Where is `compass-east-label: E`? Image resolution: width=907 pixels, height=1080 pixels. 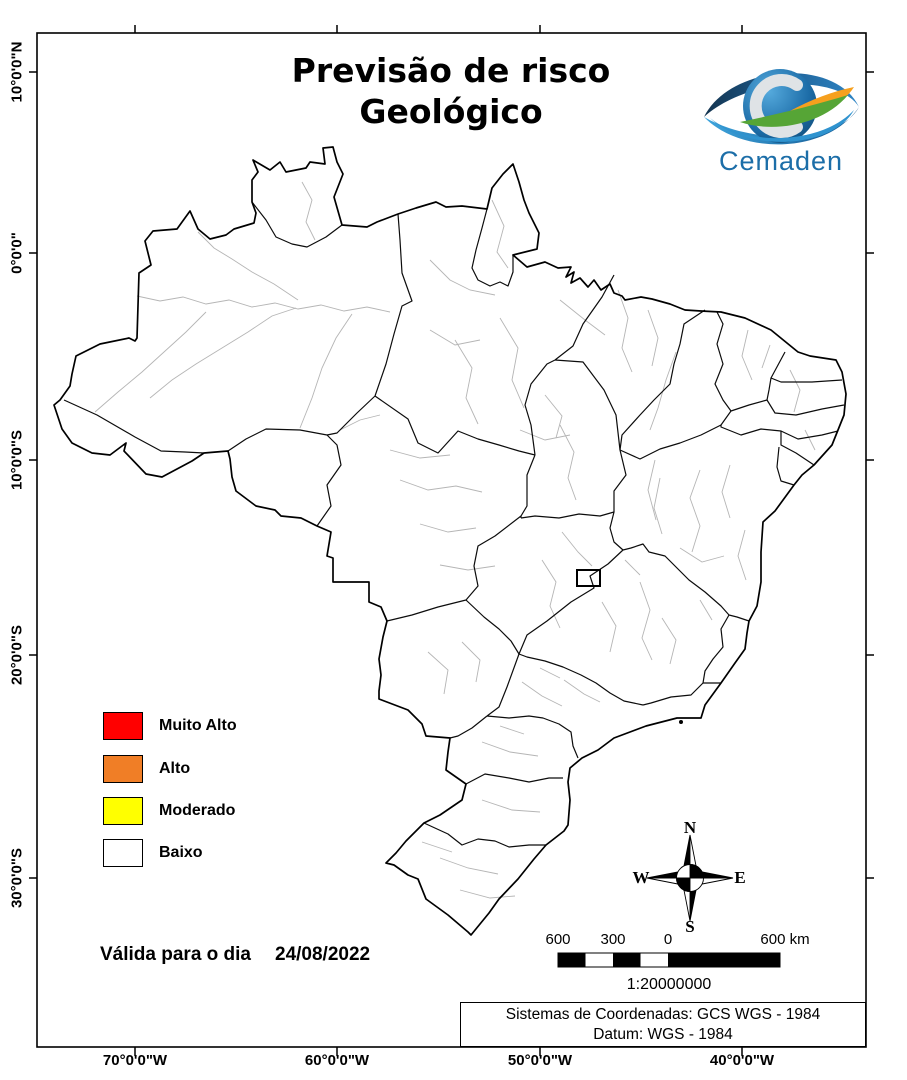
compass-east-label: E is located at coordinates (740, 877).